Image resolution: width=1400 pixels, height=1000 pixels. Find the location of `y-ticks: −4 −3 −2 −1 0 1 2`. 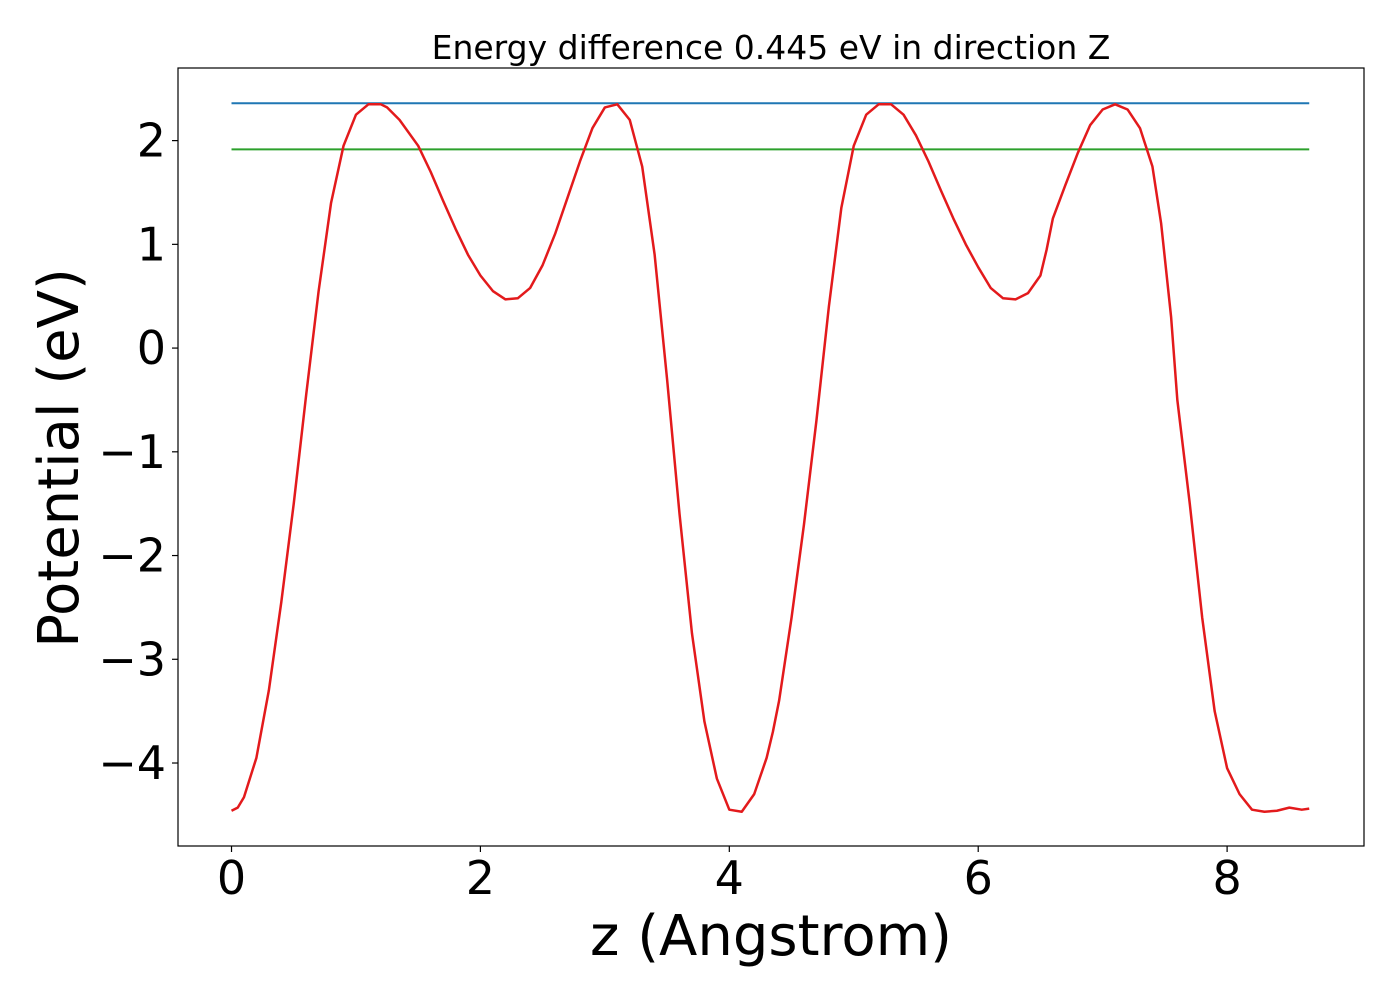

y-ticks: −4 −3 −2 −1 0 1 2 is located at coordinates (138, 452).